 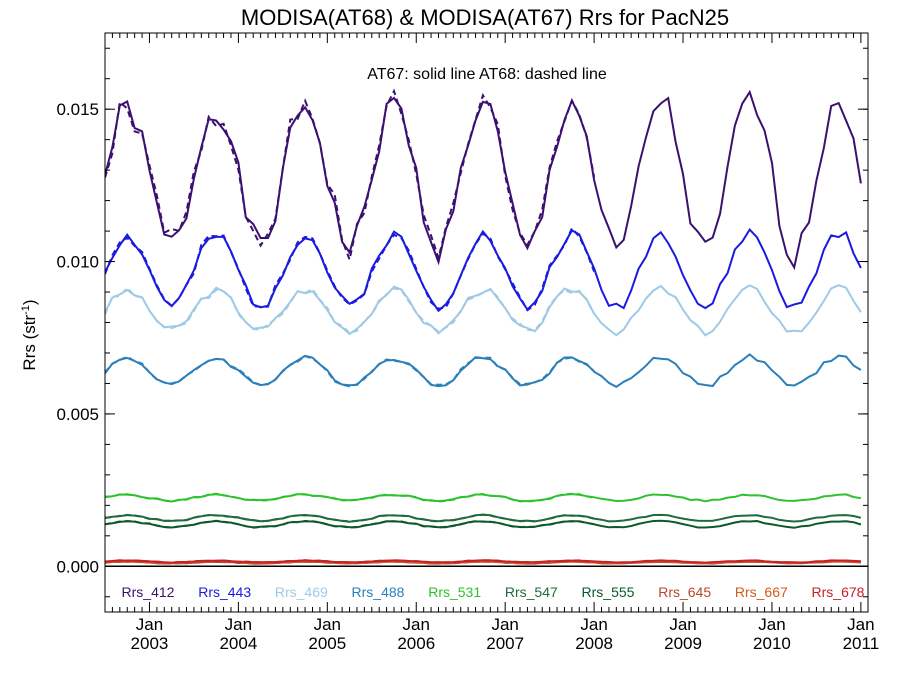 What do you see at coordinates (378, 592) in the screenshot?
I see `legend-item-Rrs_488: Rrs_488` at bounding box center [378, 592].